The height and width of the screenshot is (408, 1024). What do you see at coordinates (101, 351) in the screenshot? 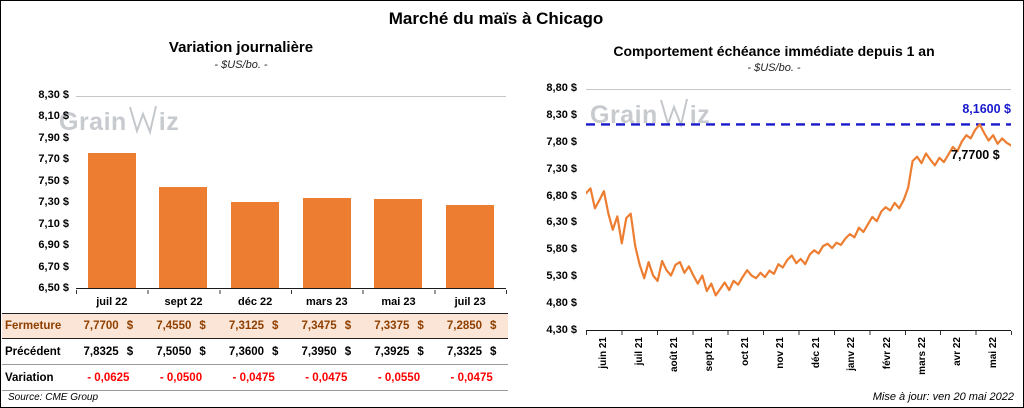
I see `cell-value: 7,8325` at bounding box center [101, 351].